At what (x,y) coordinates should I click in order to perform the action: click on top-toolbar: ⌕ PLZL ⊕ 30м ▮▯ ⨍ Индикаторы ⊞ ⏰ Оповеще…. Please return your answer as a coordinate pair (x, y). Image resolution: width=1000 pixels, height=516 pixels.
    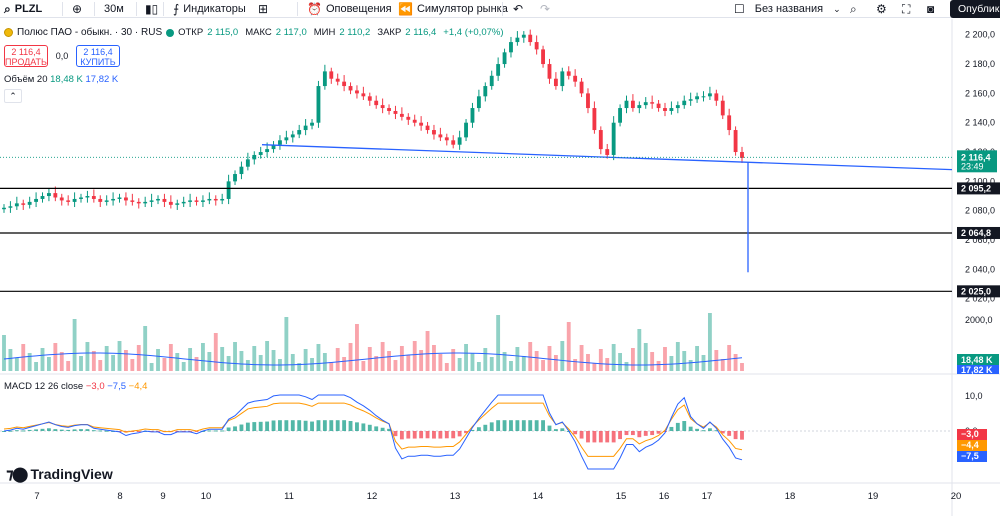
    Looking at the image, I should click on (500, 9).